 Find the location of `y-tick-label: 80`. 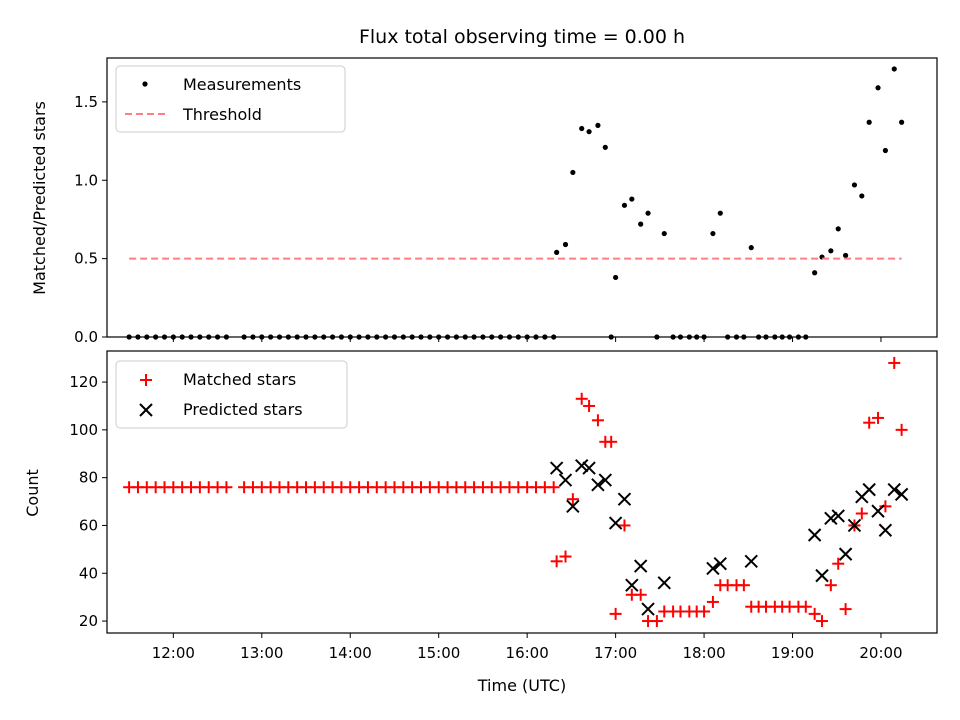

y-tick-label: 80 is located at coordinates (88, 478).